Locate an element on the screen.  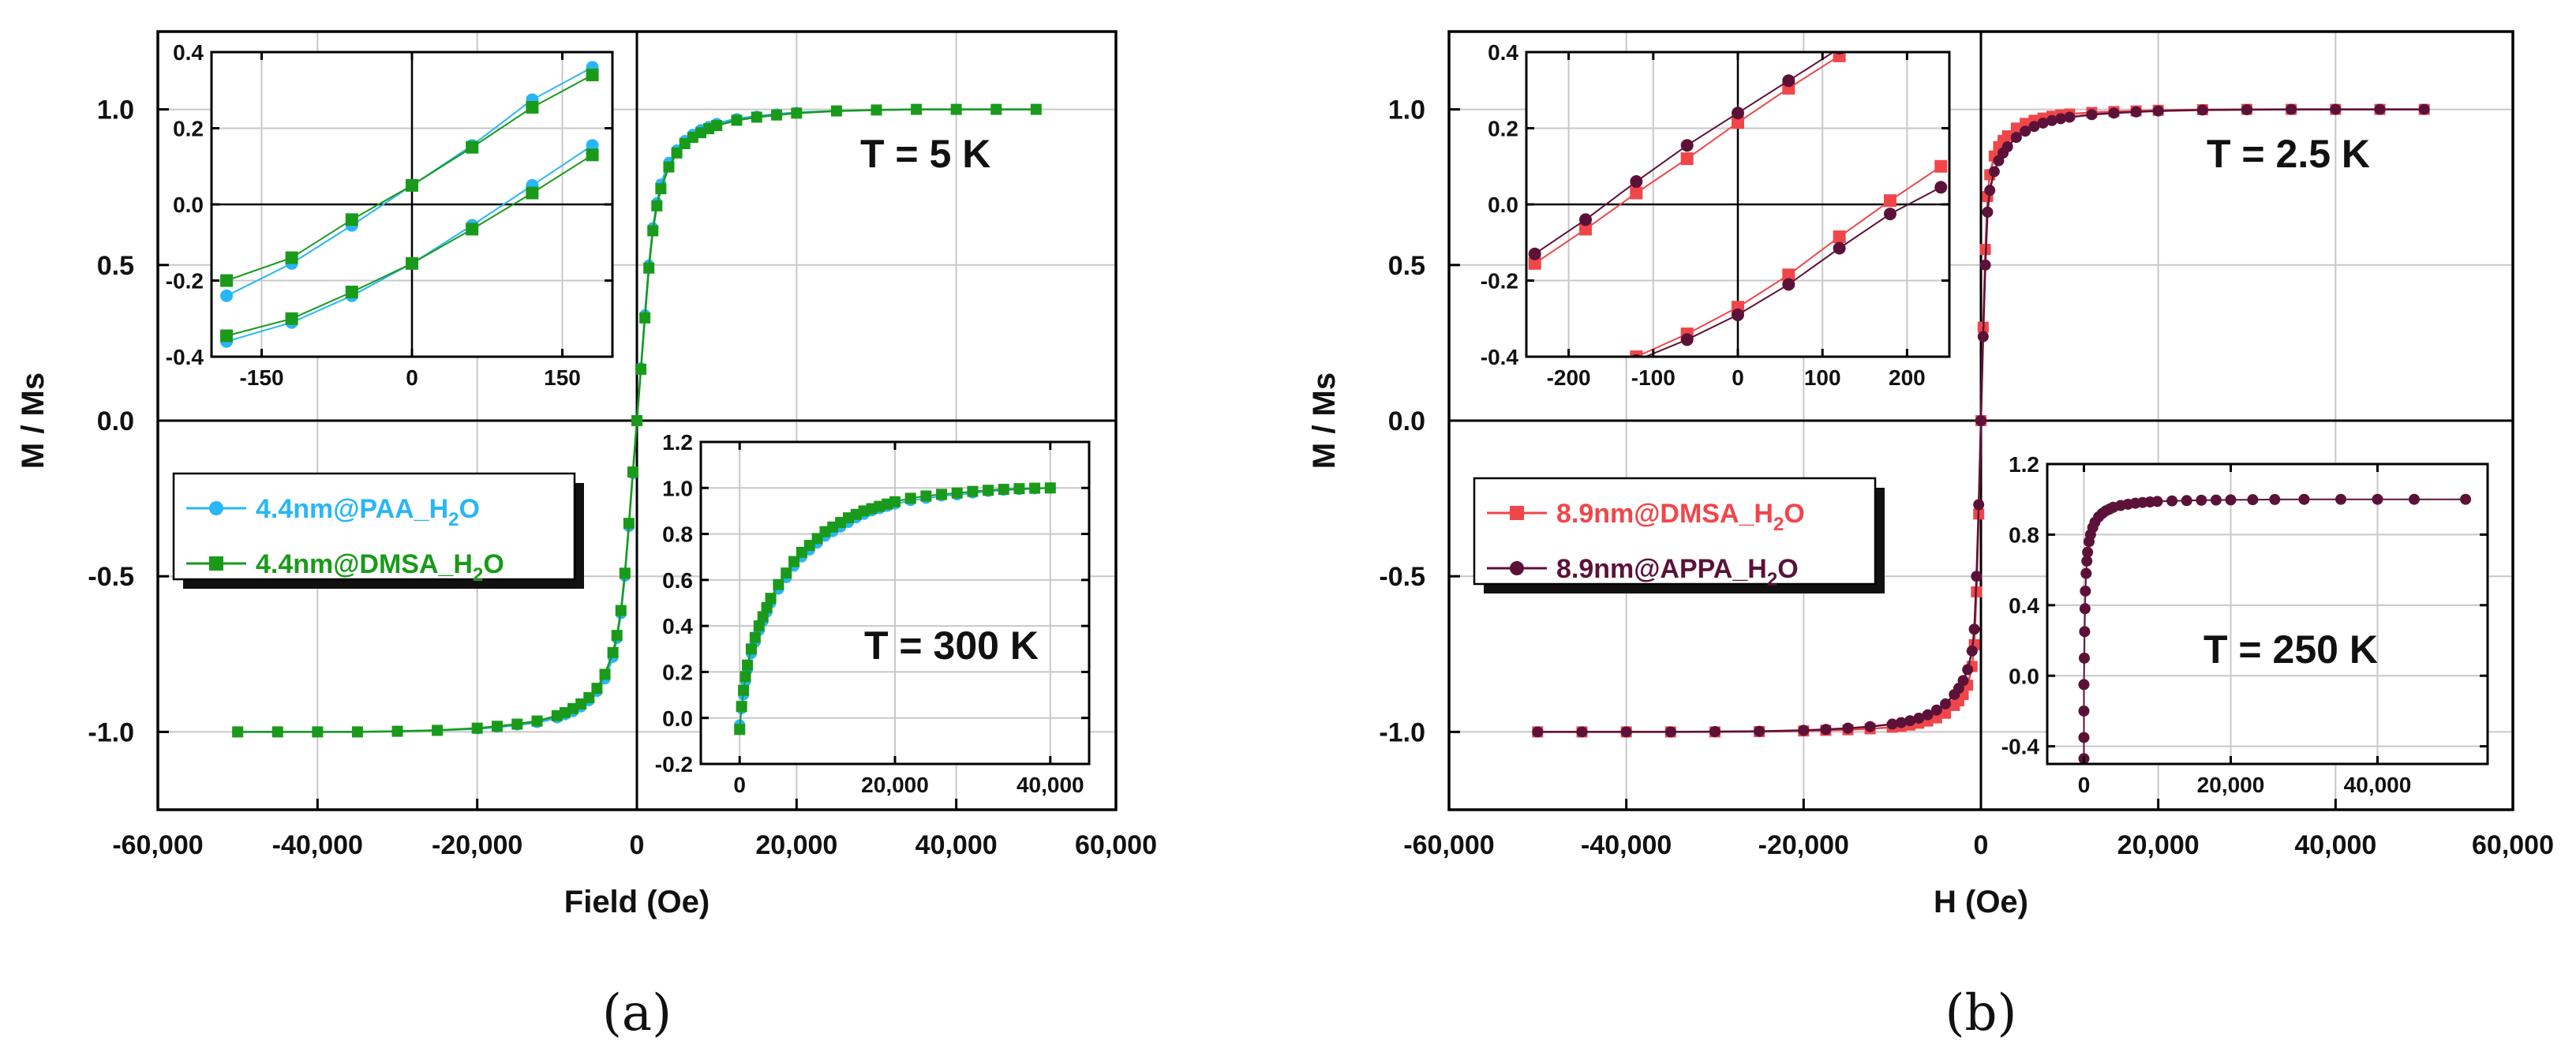
panel-a-xtick-label: 40,000 is located at coordinates (956, 845).